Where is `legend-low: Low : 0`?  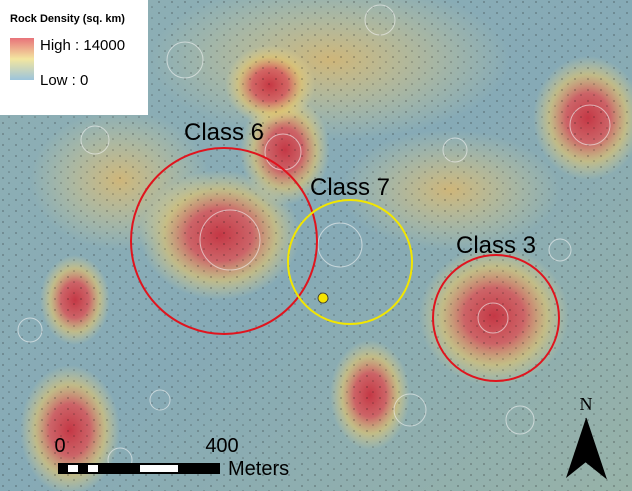 legend-low: Low : 0 is located at coordinates (64, 80).